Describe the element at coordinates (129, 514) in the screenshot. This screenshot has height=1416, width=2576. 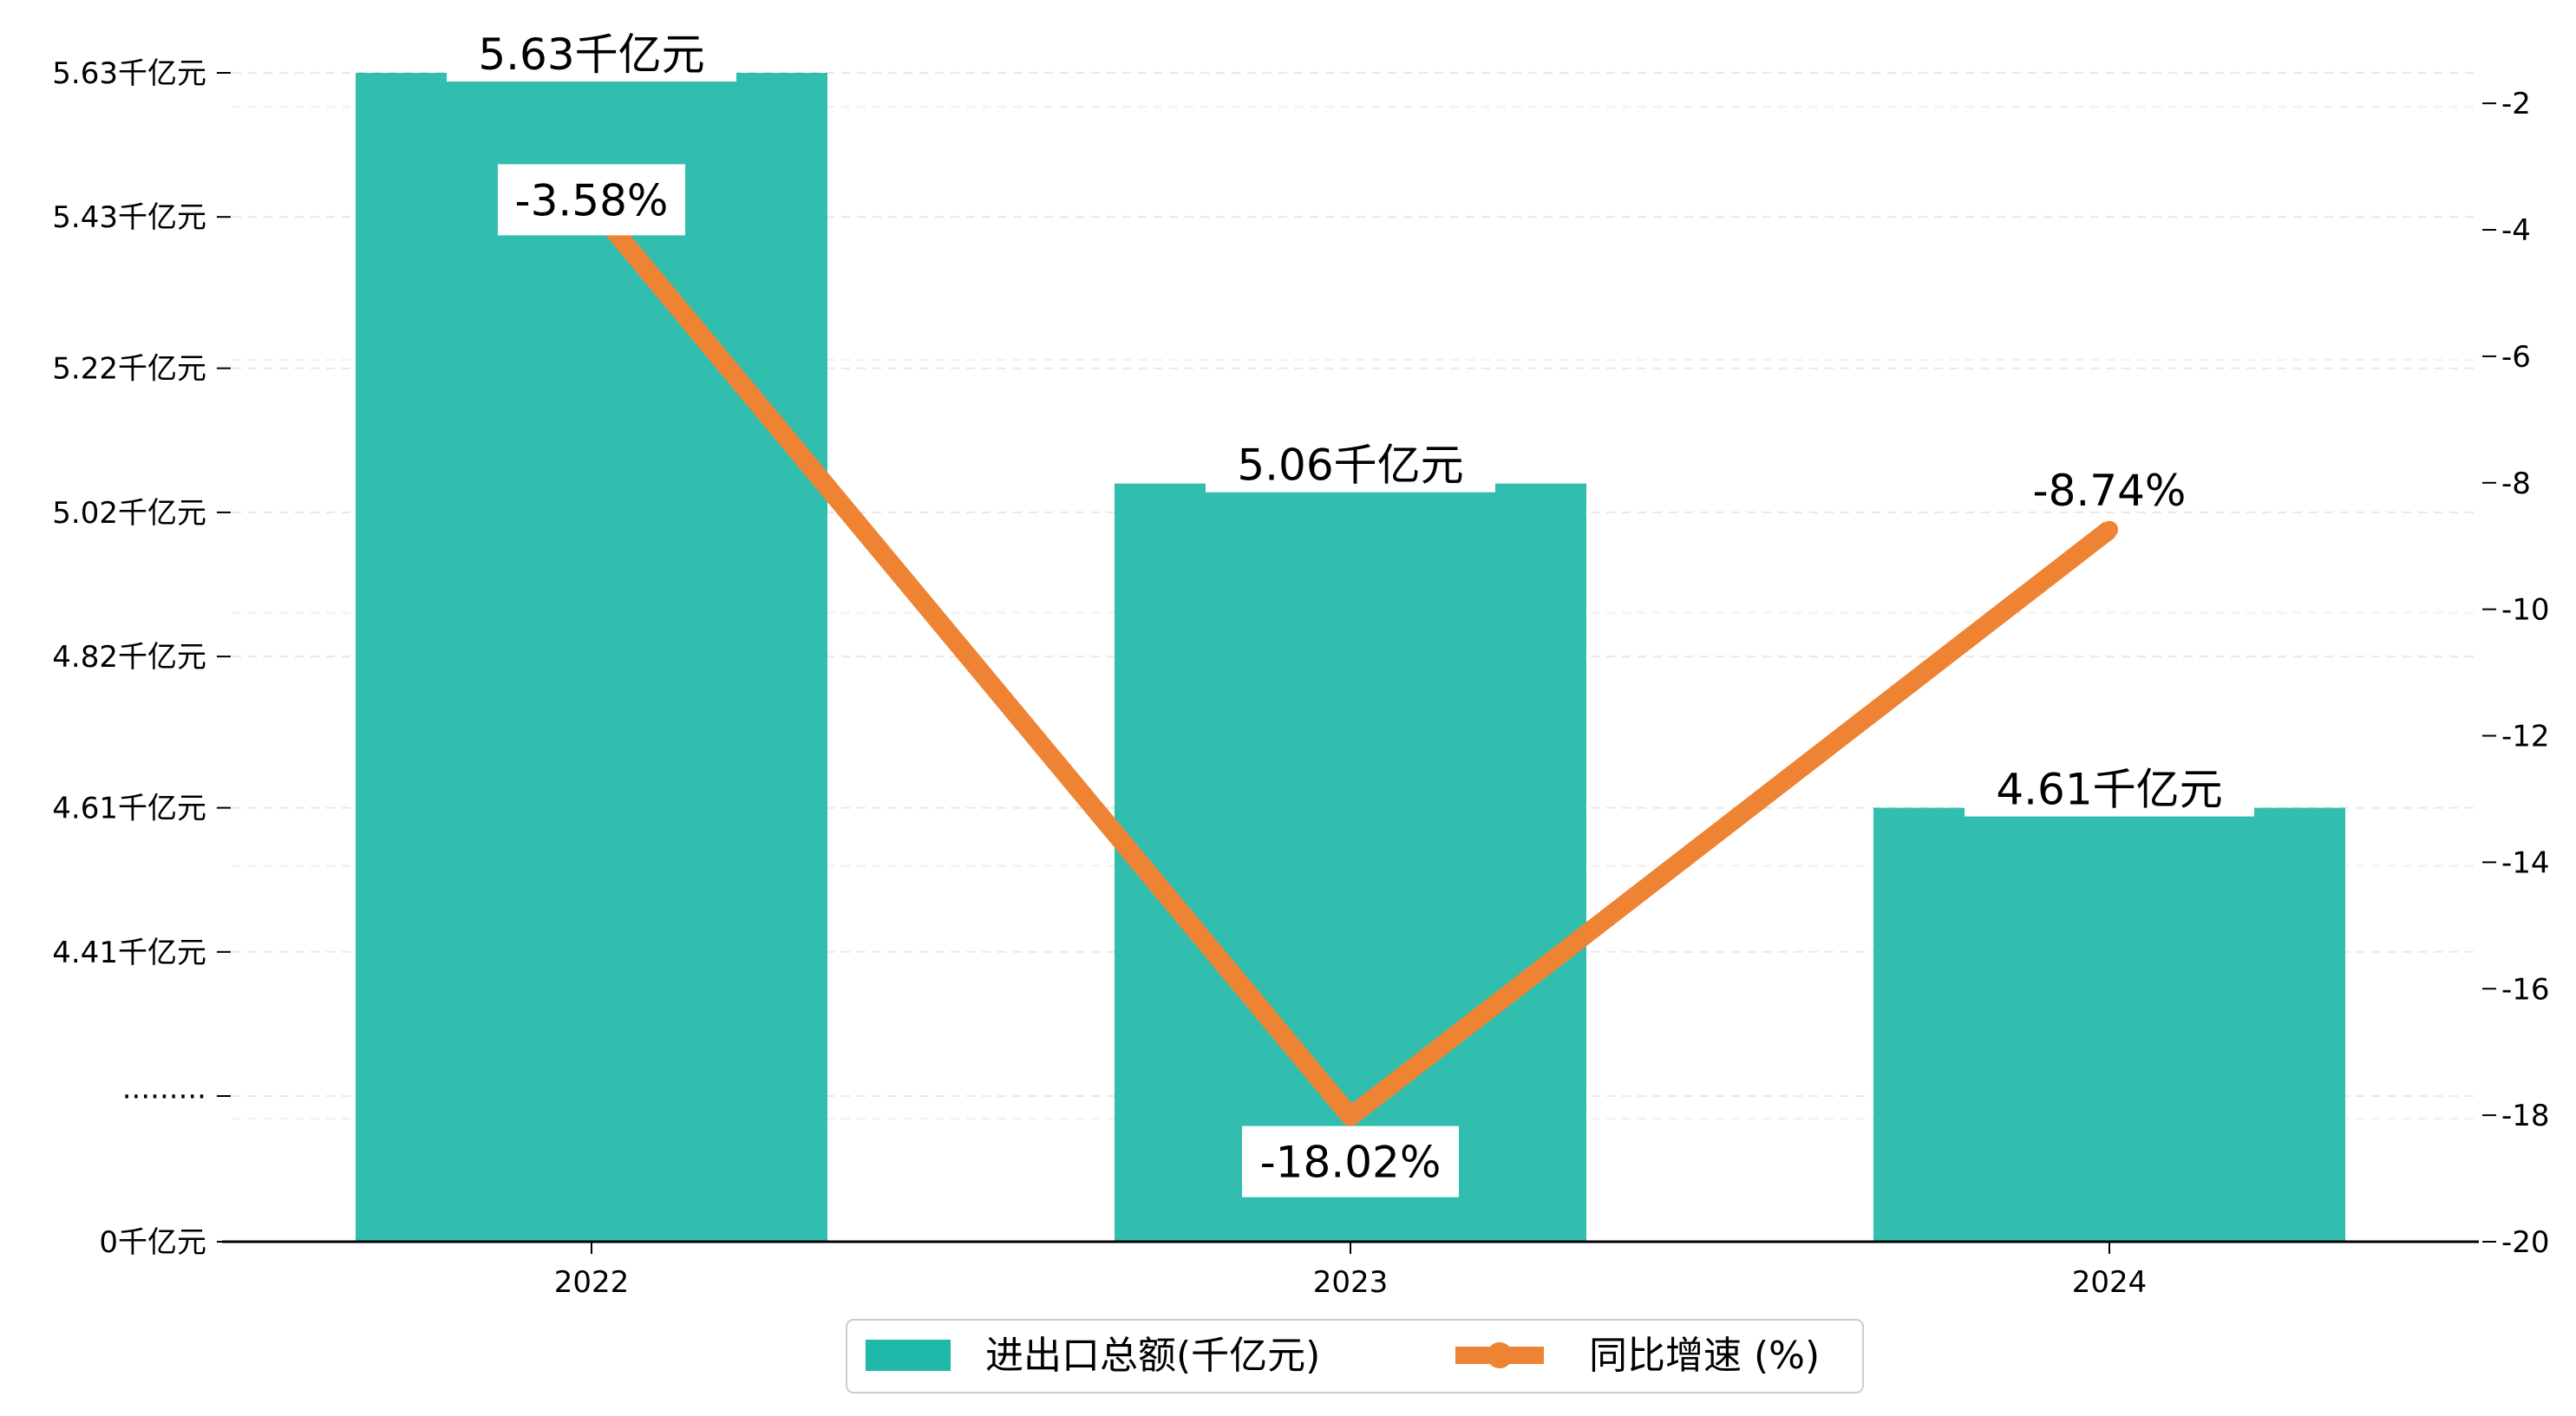
I see `left-tick-label: 5.02千亿元` at that location.